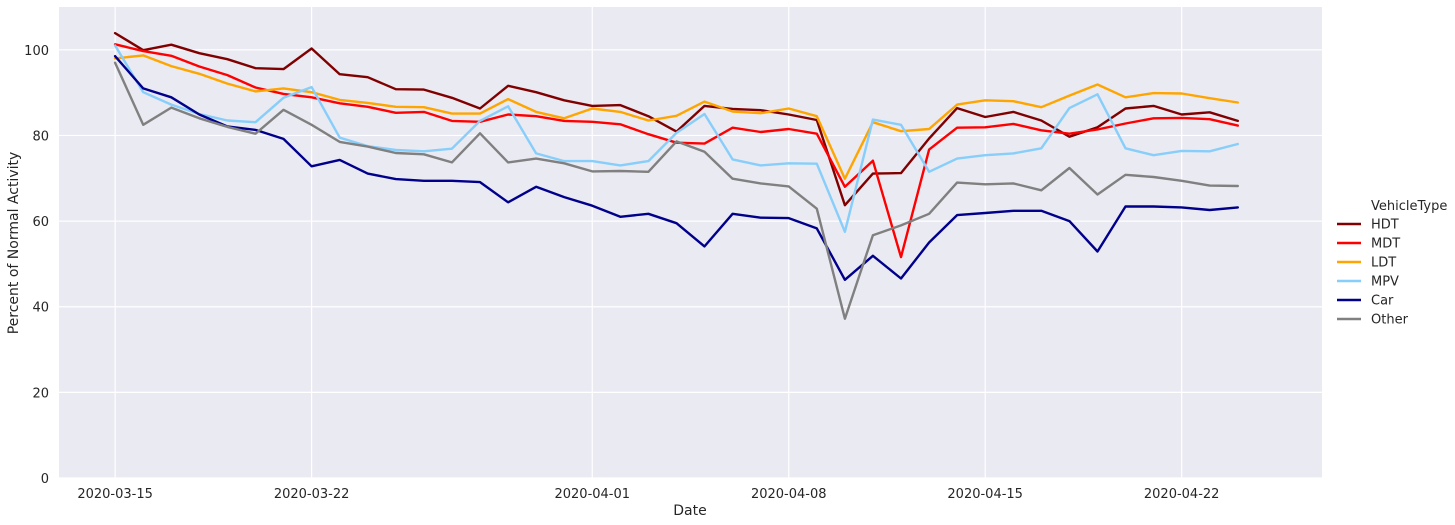 The width and height of the screenshot is (1455, 525). What do you see at coordinates (1182, 494) in the screenshot?
I see `x-tick-label: 2020-04-22` at bounding box center [1182, 494].